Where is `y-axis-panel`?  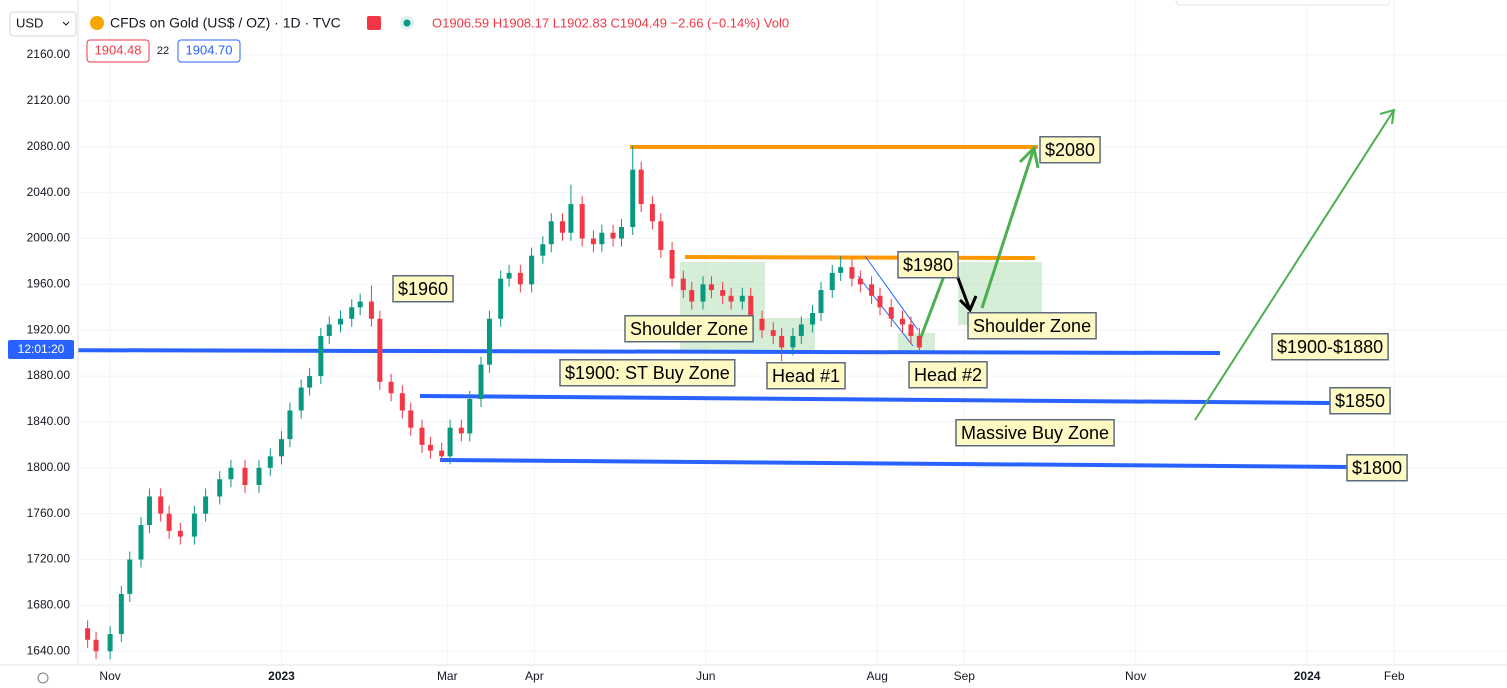
y-axis-panel is located at coordinates (39, 332).